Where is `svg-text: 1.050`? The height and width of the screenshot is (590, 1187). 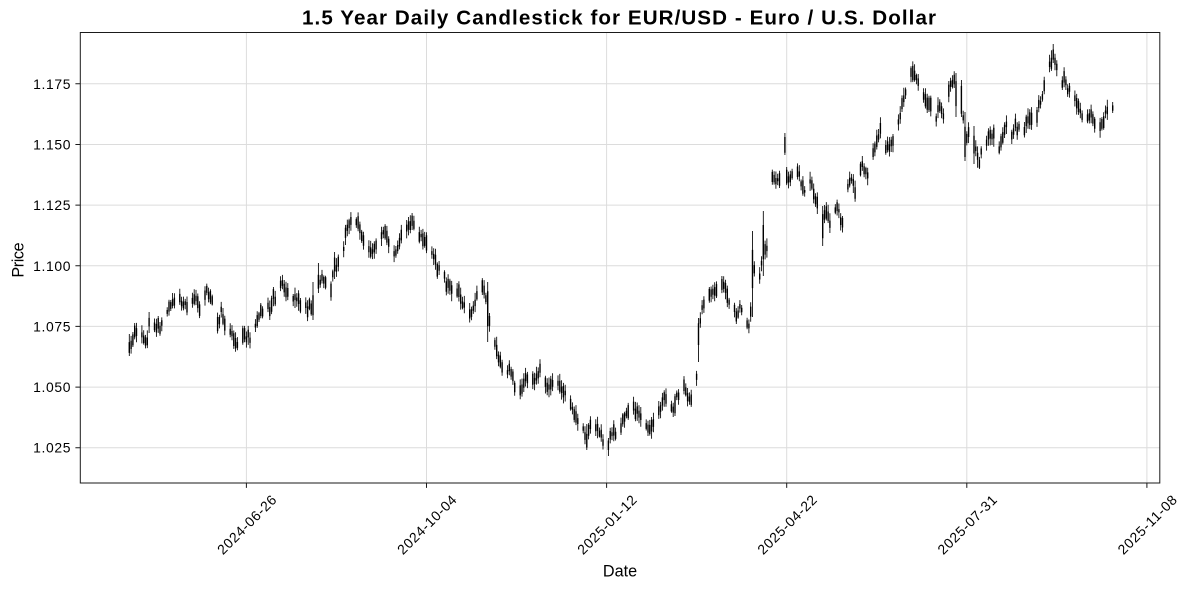 svg-text: 1.050 is located at coordinates (52, 387).